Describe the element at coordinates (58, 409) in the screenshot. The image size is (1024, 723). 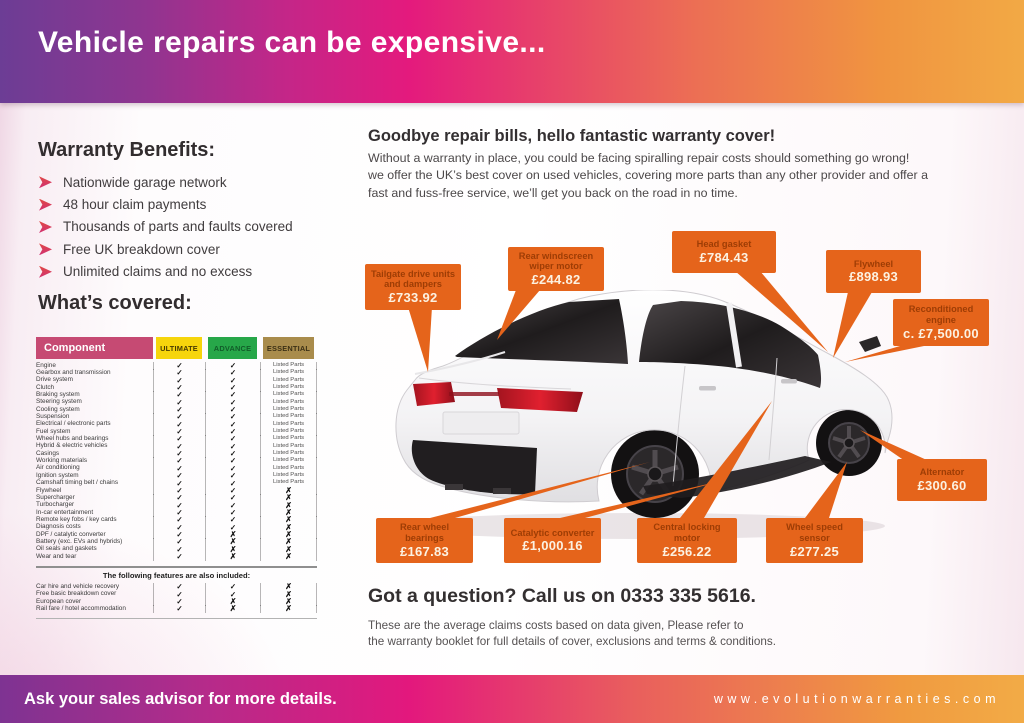
I see `component-name: Cooling system` at that location.